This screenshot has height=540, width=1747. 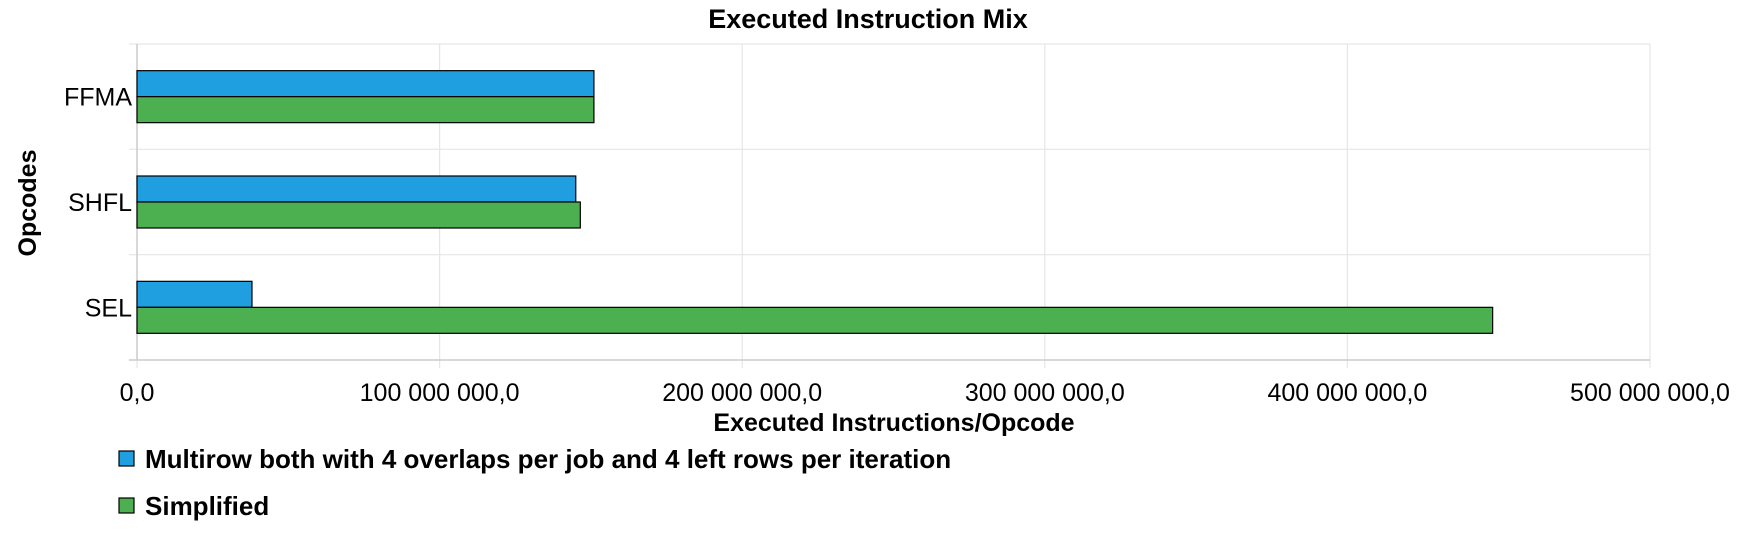 I want to click on x-tick-label: 0,0, so click(x=137, y=393).